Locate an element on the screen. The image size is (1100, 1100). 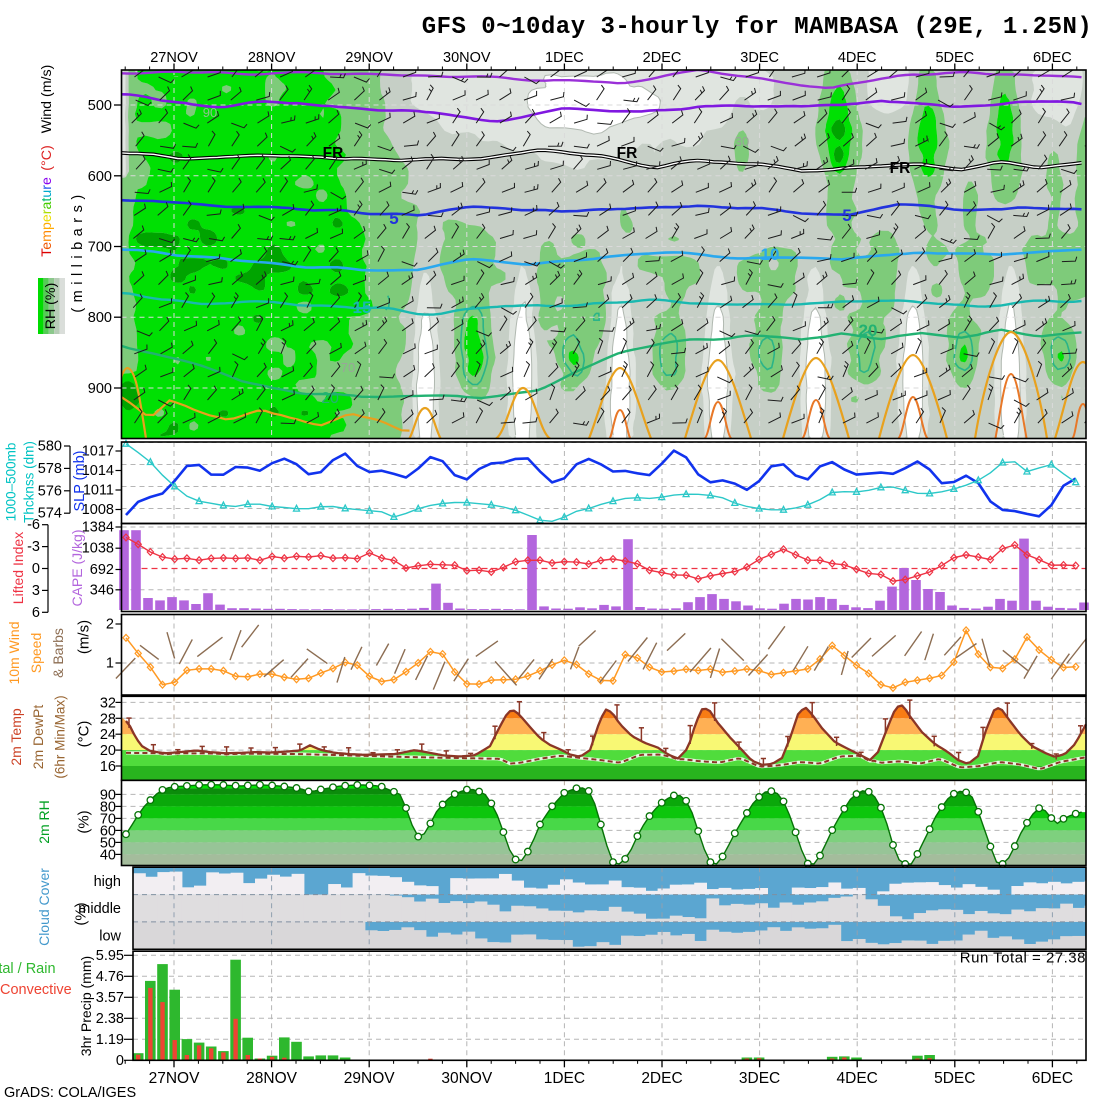
svg-text: 2 is located at coordinates (110, 625).